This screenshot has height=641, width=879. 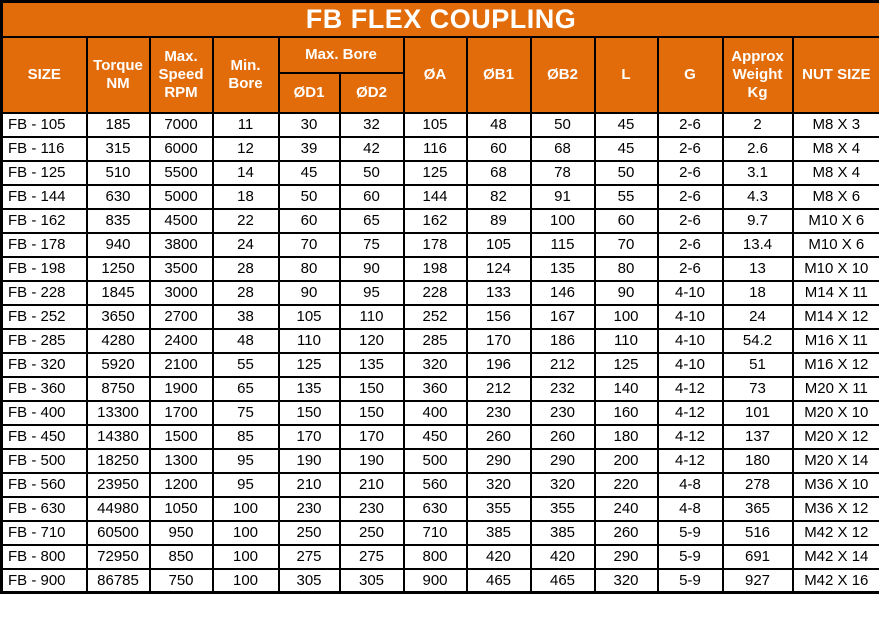 I want to click on cell-l: 290, so click(x=626, y=556).